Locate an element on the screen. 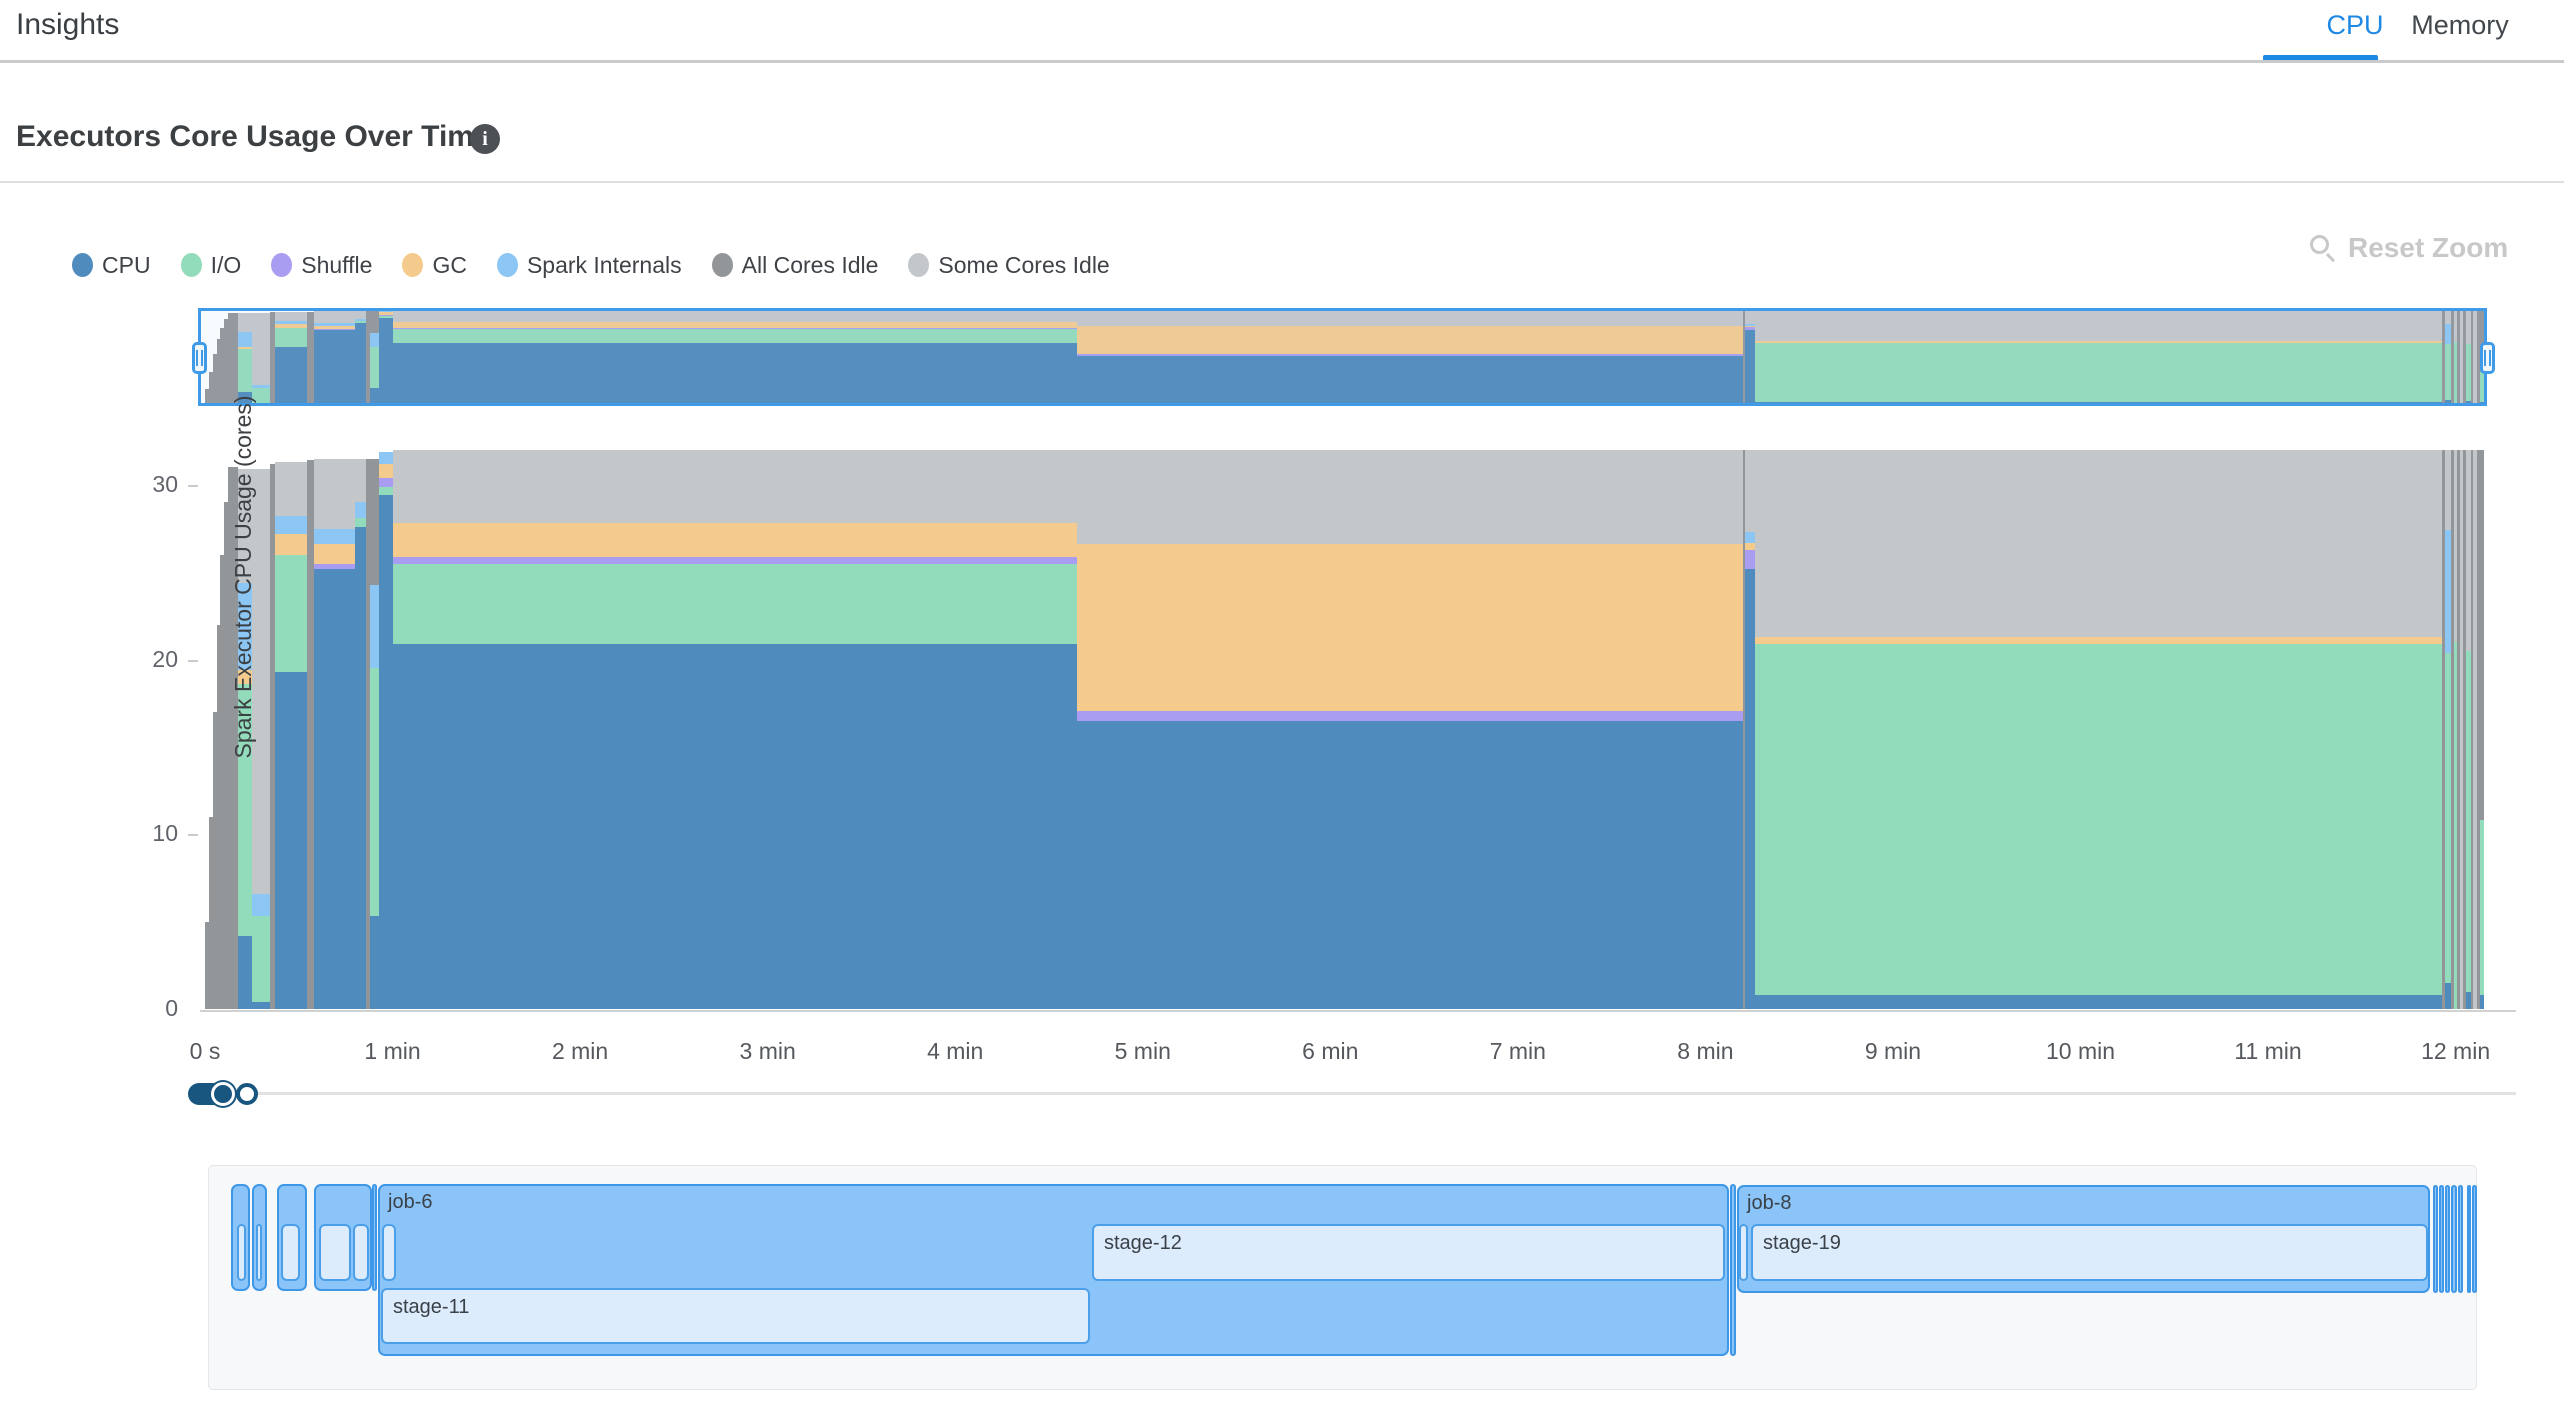 The width and height of the screenshot is (2564, 1404). reset-zoom-label: Reset Zoom is located at coordinates (2428, 247).